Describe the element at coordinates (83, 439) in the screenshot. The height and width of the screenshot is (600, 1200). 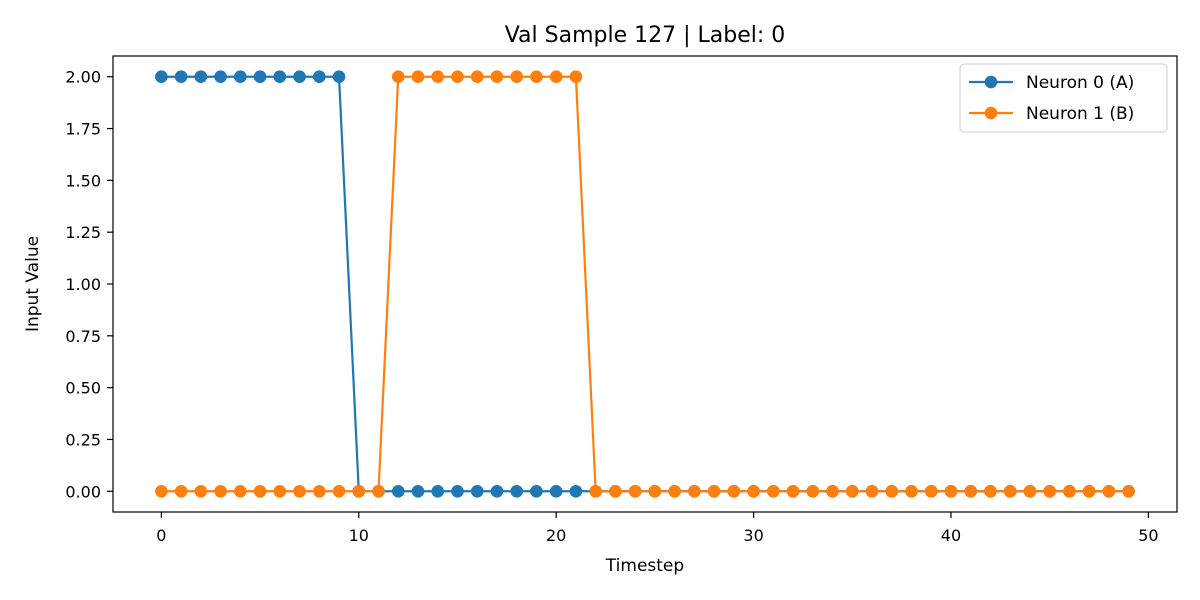
I see `y-tick-label: 0.25` at that location.